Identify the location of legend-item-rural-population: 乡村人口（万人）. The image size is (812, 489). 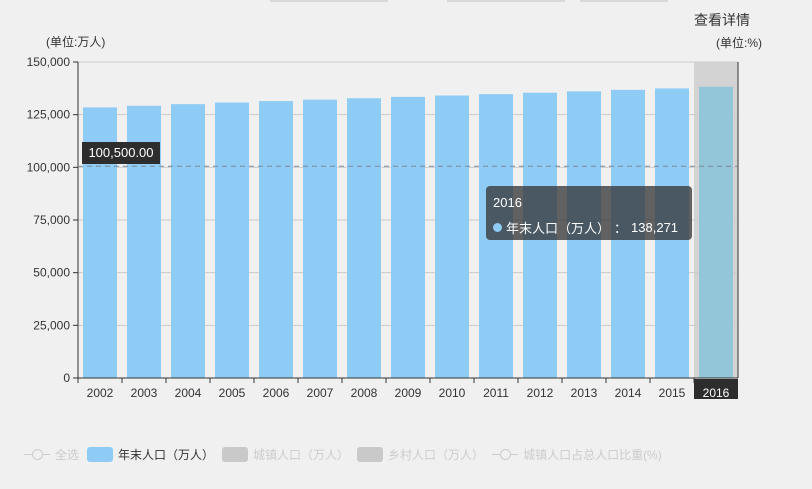
(420, 454).